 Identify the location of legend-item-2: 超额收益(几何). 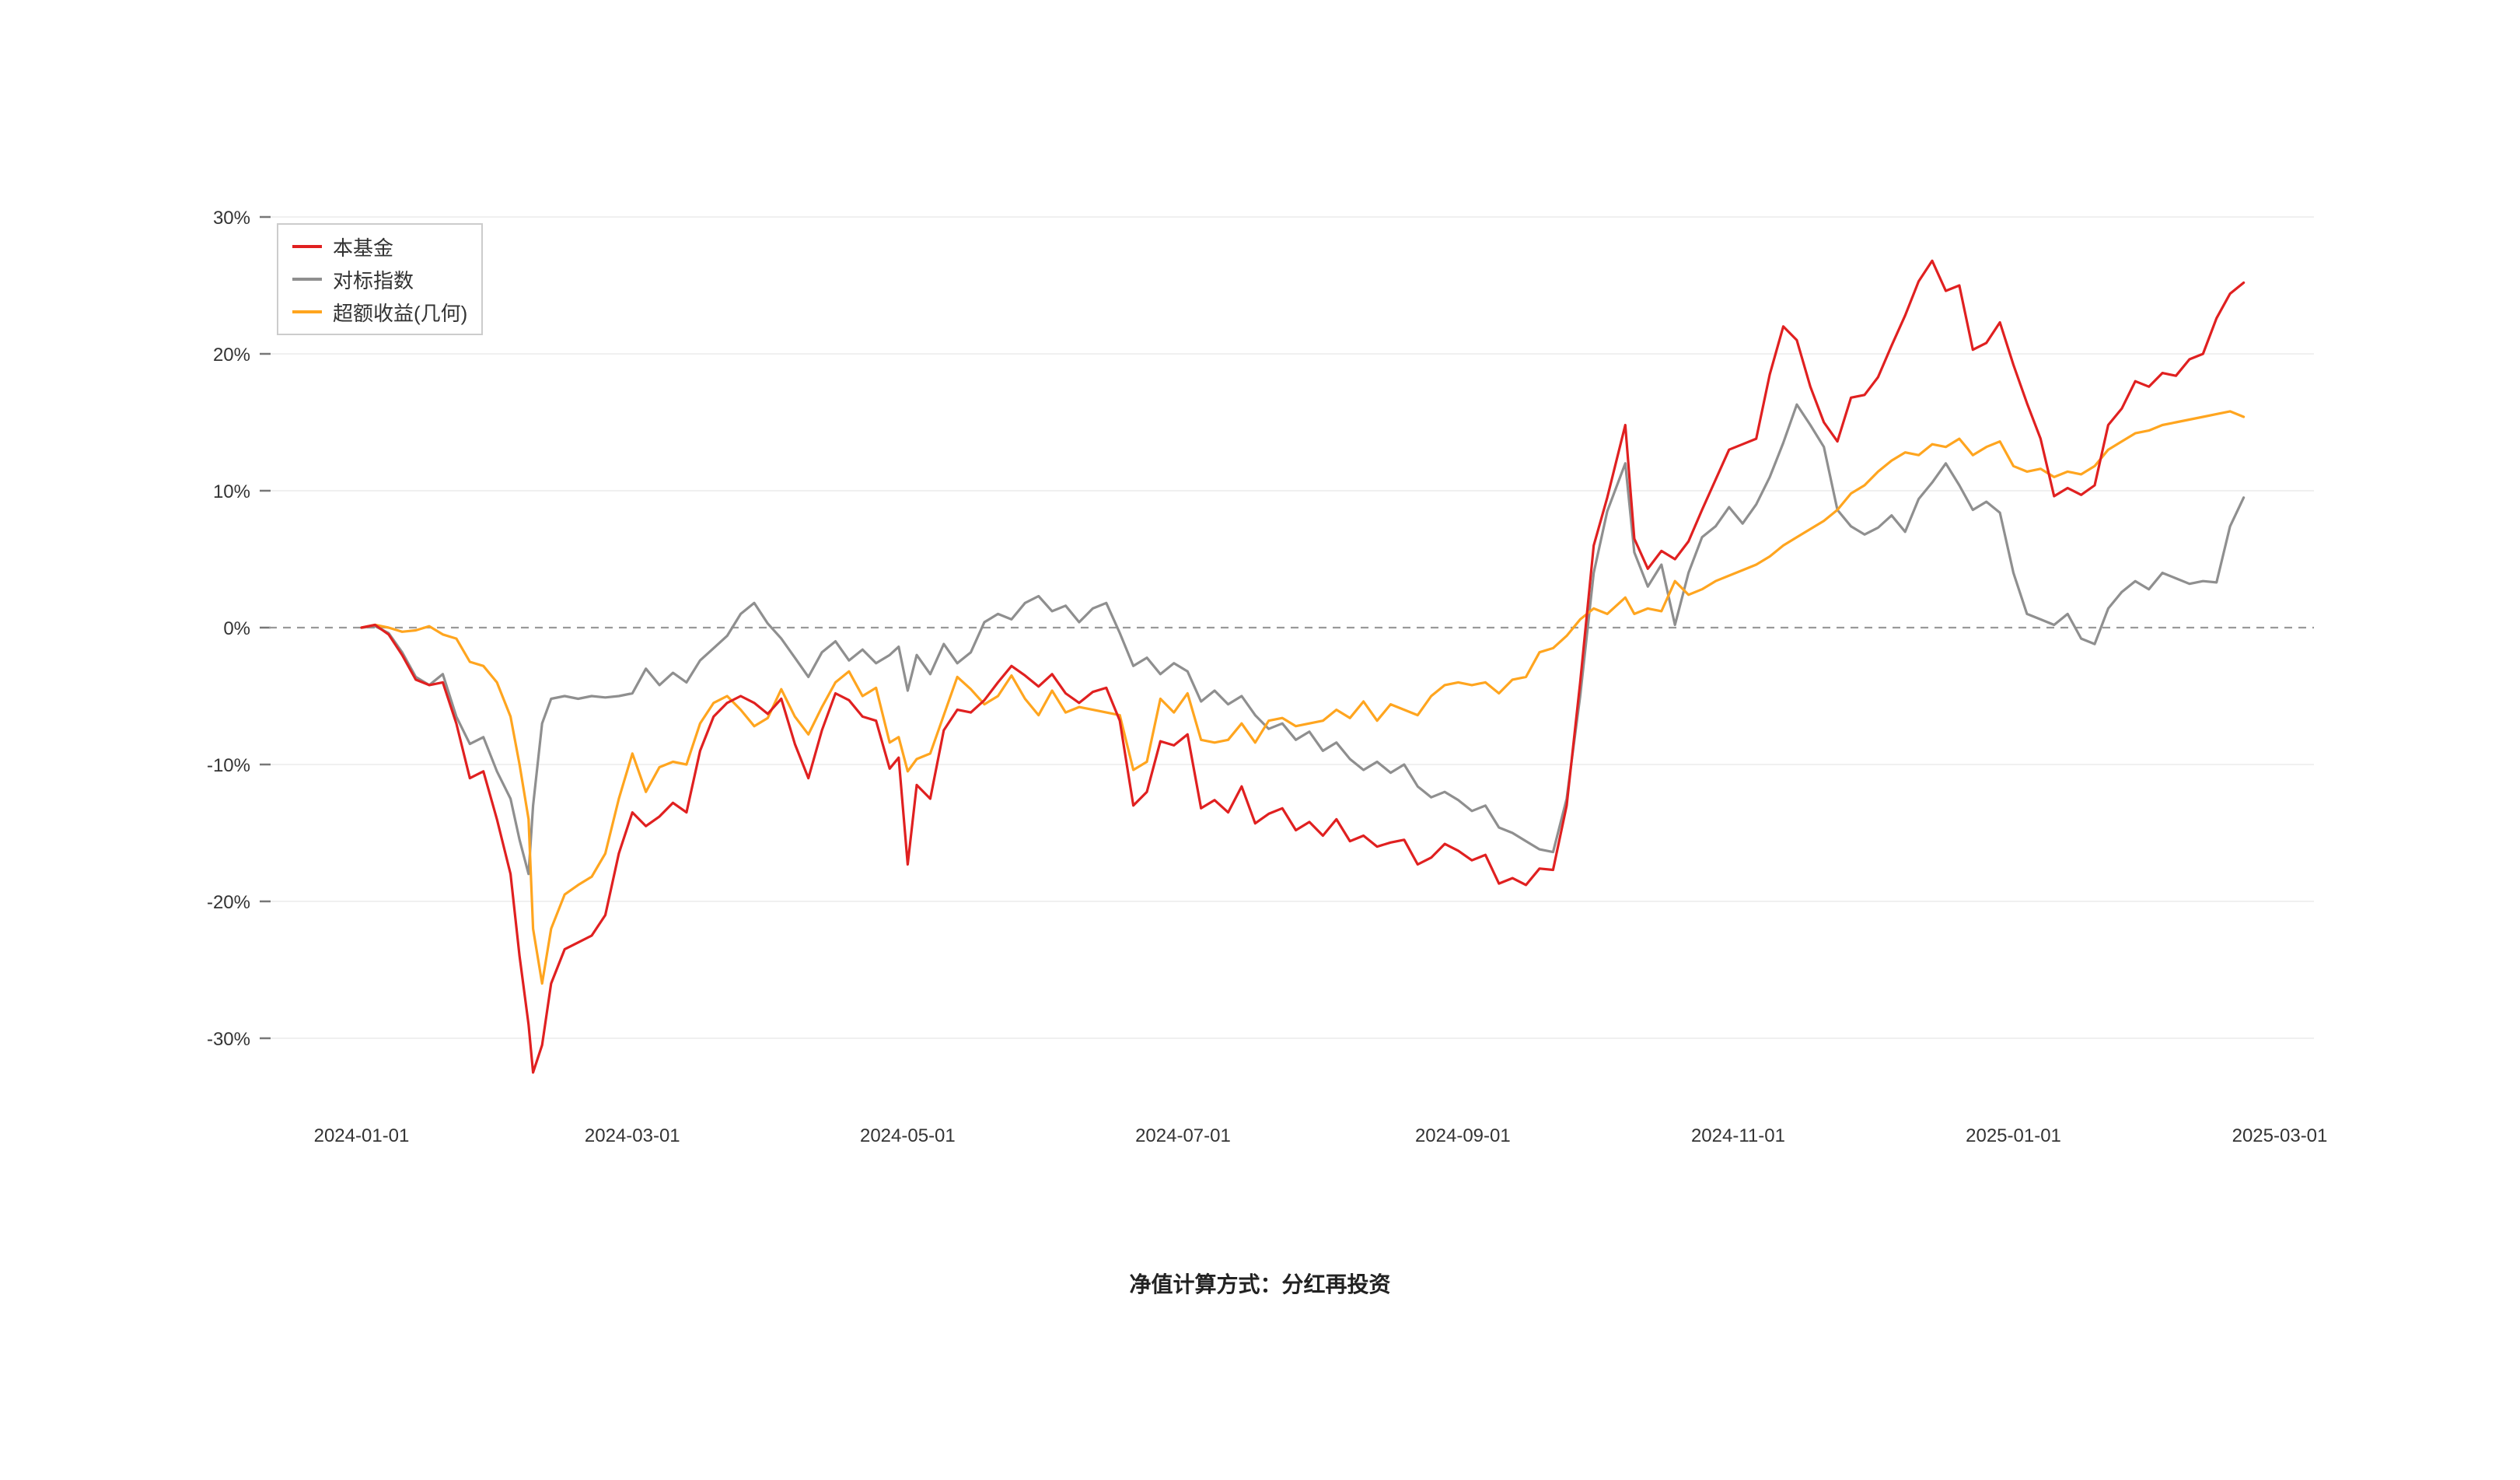
(380, 312).